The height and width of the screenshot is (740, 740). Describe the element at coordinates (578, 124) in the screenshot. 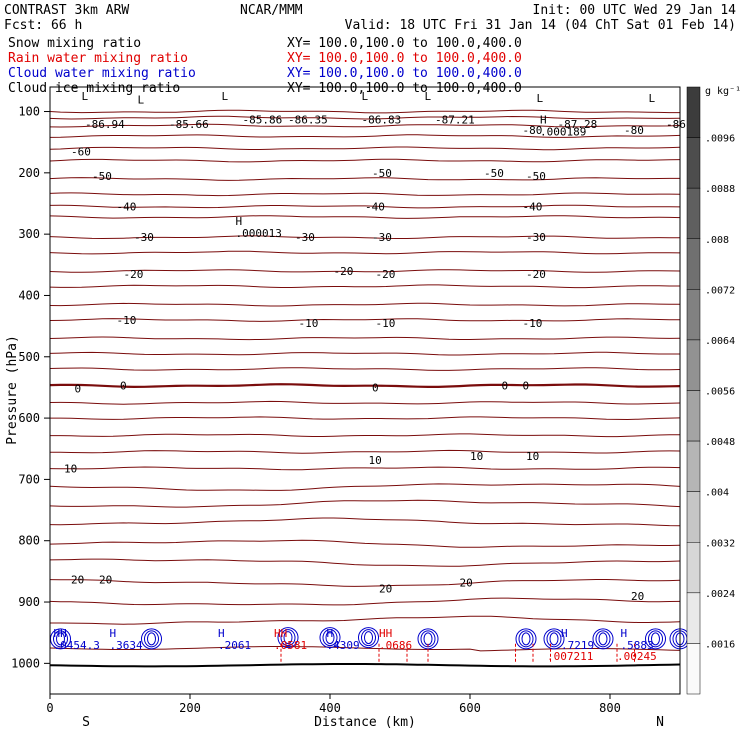

I see `temperature-label: -87.28` at that location.